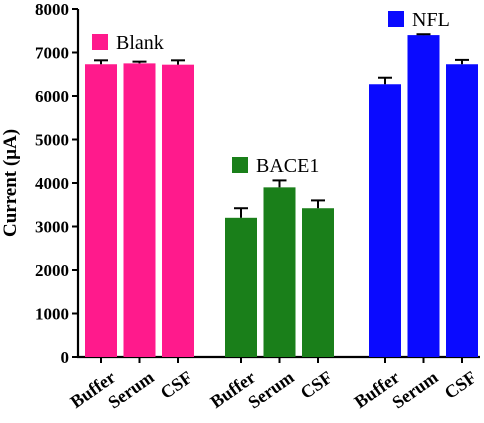 The width and height of the screenshot is (484, 423). What do you see at coordinates (52, 314) in the screenshot?
I see `y-tick-label: 1000` at bounding box center [52, 314].